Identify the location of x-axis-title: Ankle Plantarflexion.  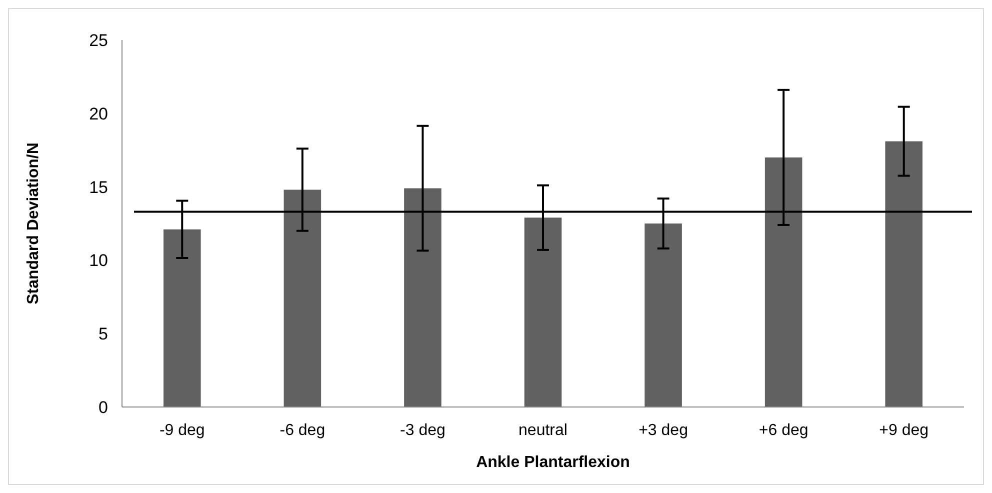
(553, 462).